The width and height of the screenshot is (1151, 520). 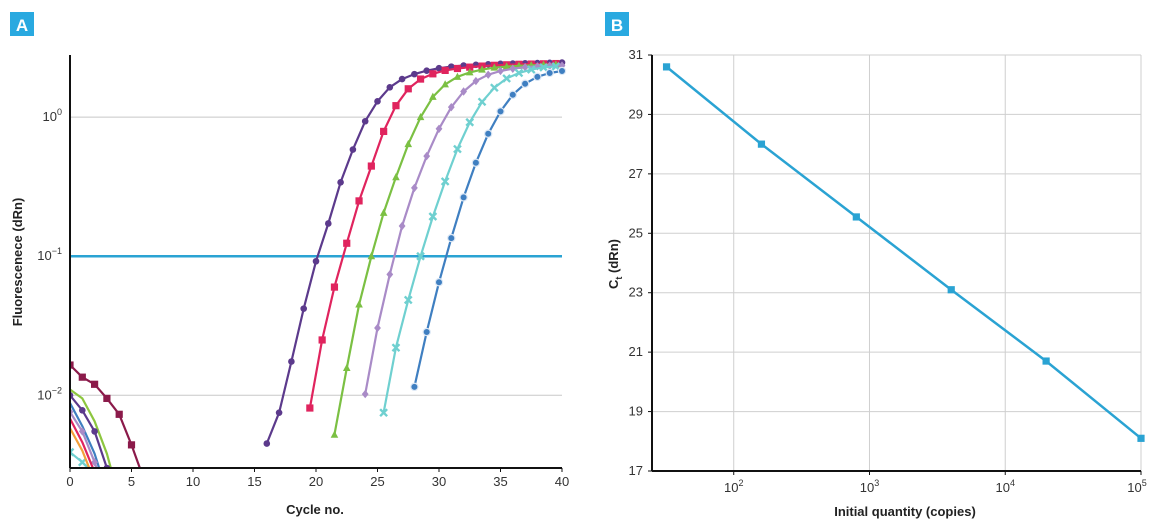 I want to click on y-tick-label: 31, so click(x=636, y=54).